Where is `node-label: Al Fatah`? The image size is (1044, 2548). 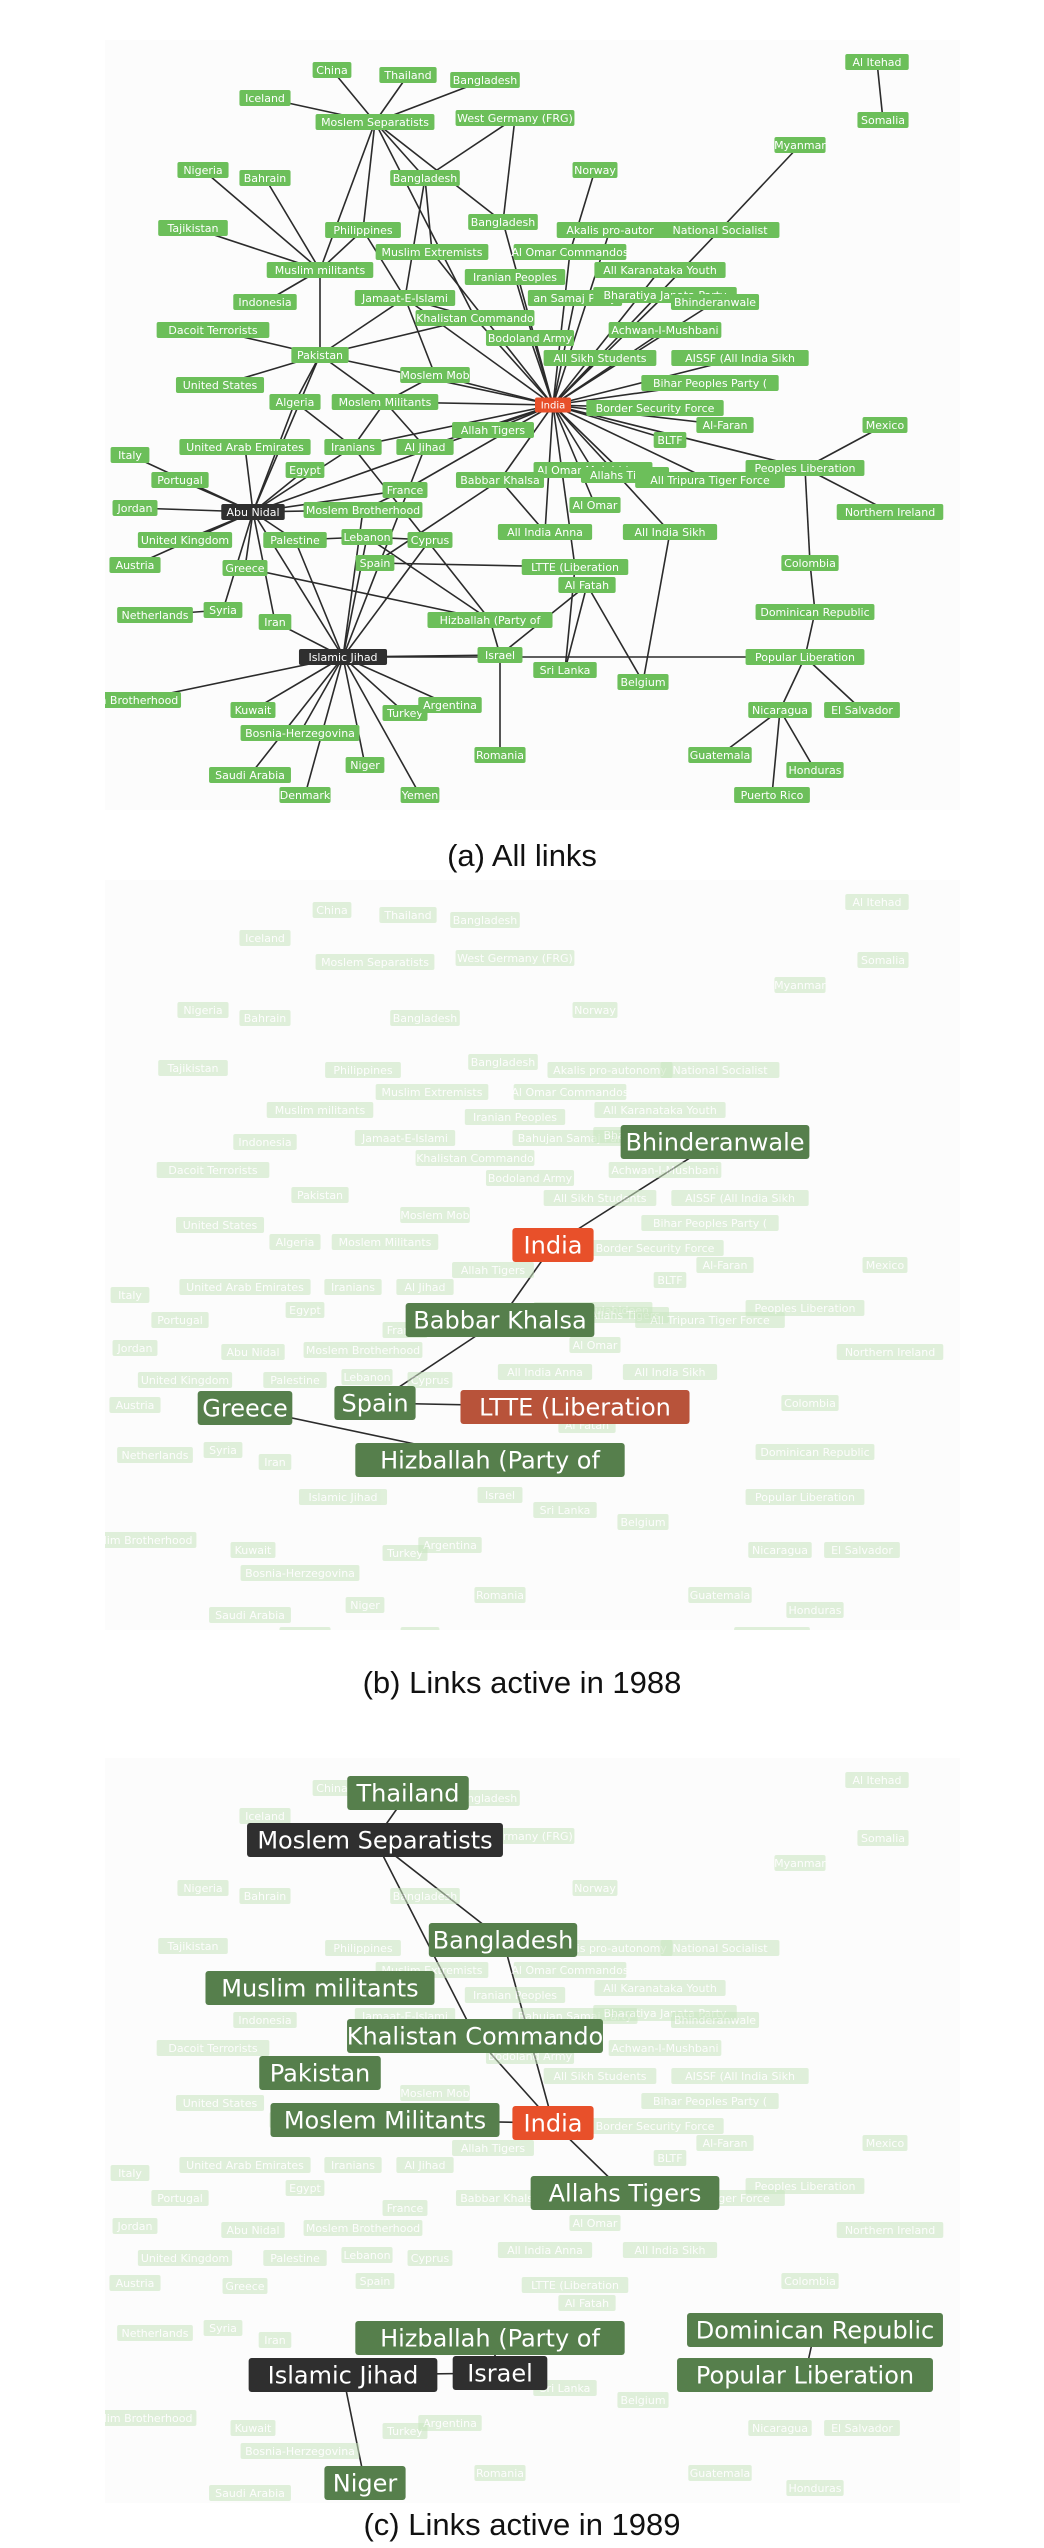 node-label: Al Fatah is located at coordinates (587, 2303).